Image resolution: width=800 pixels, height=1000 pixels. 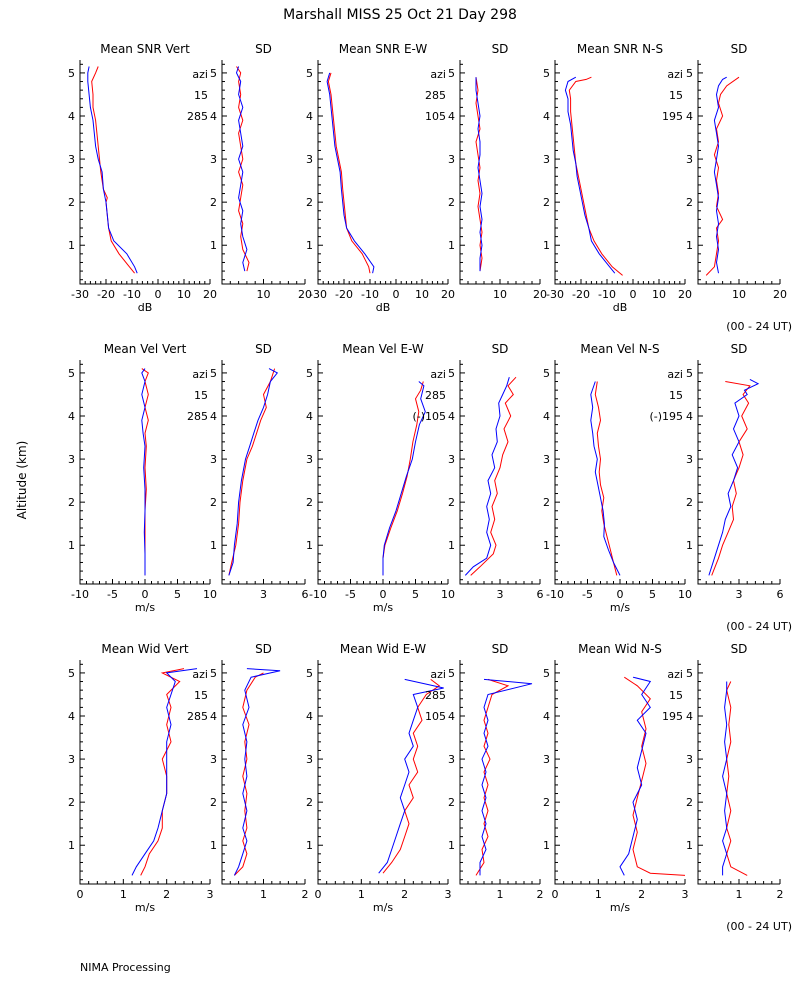 What do you see at coordinates (197, 116) in the screenshot?
I see `legend-entry-2: 285` at bounding box center [197, 116].